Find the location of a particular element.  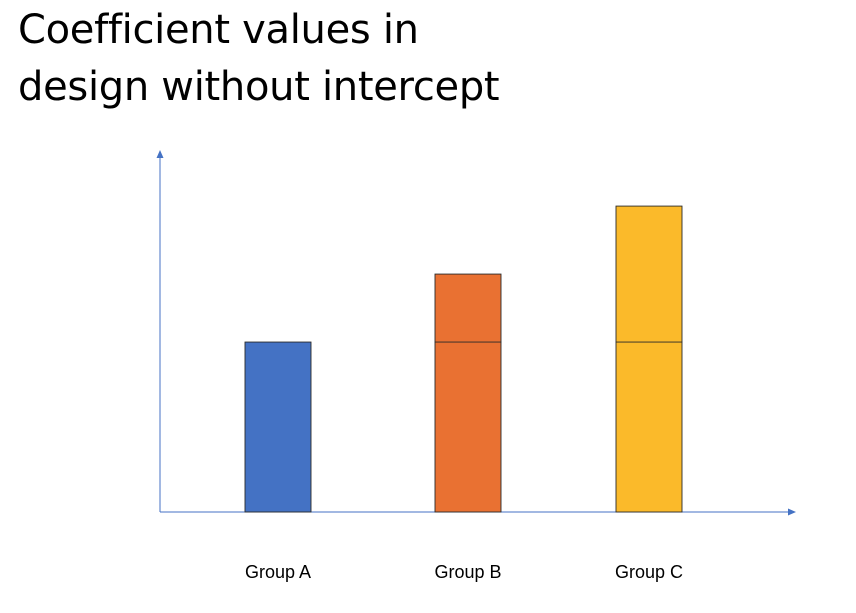

category-label-group-b: Group B is located at coordinates (467, 572).